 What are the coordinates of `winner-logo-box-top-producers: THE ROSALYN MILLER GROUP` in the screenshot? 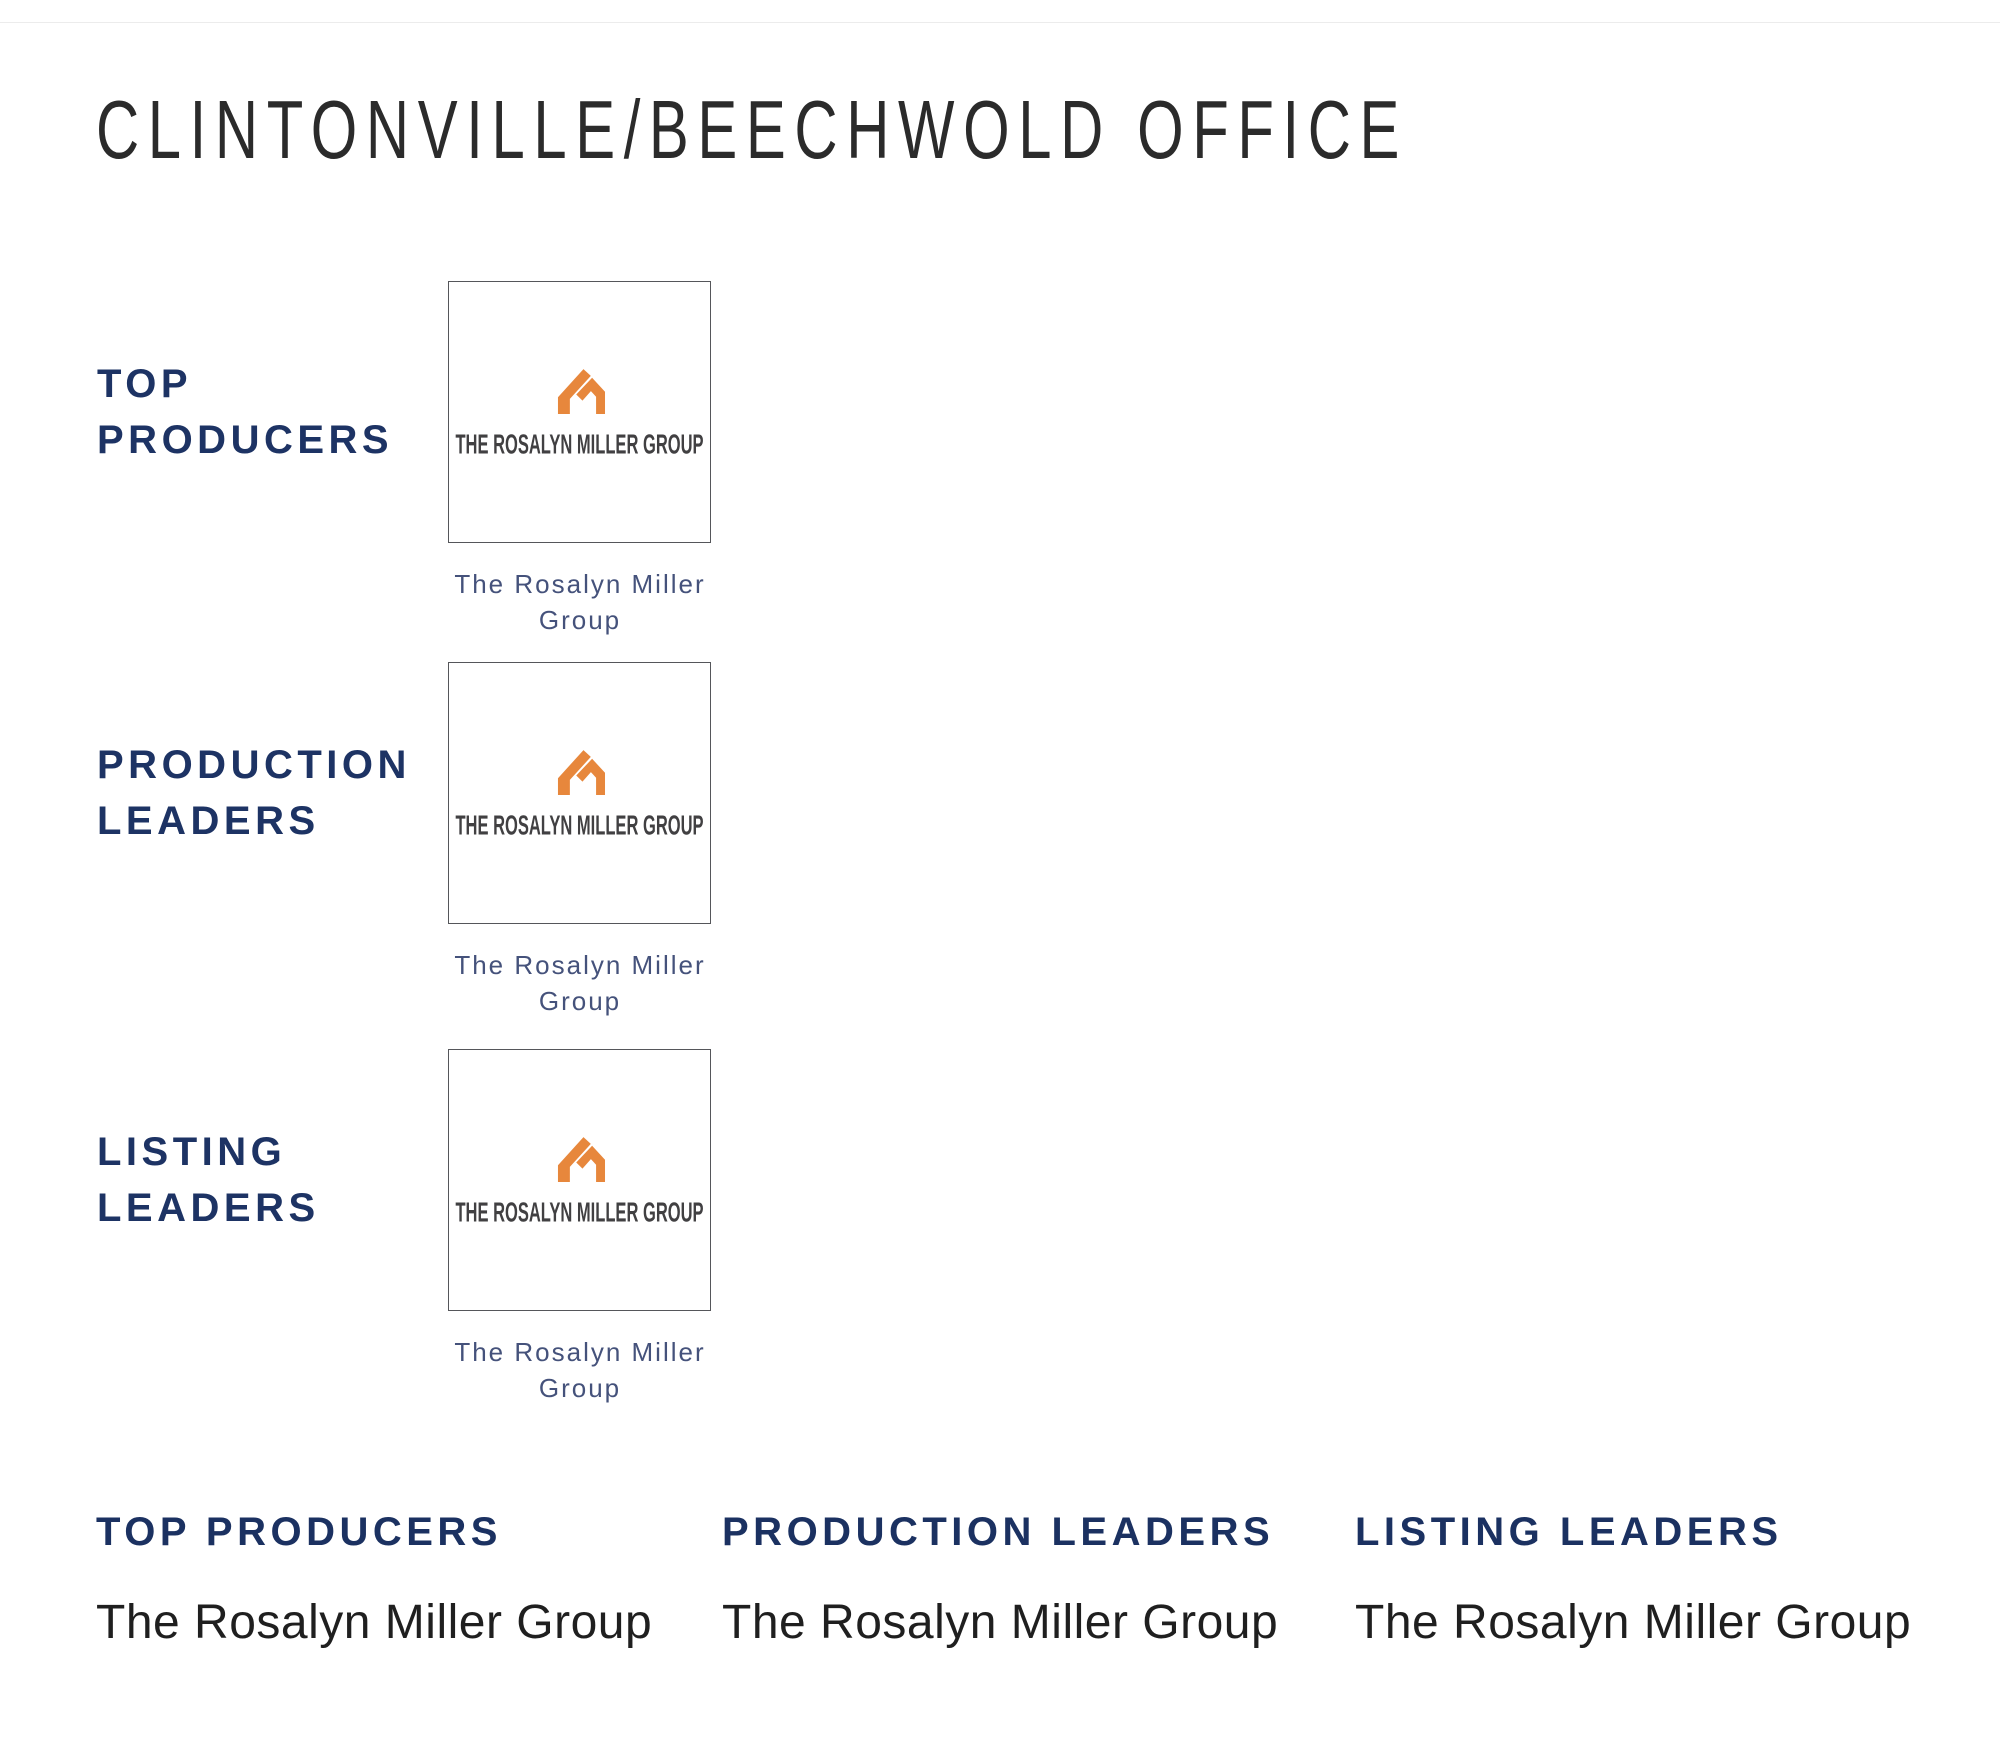 It's located at (579, 412).